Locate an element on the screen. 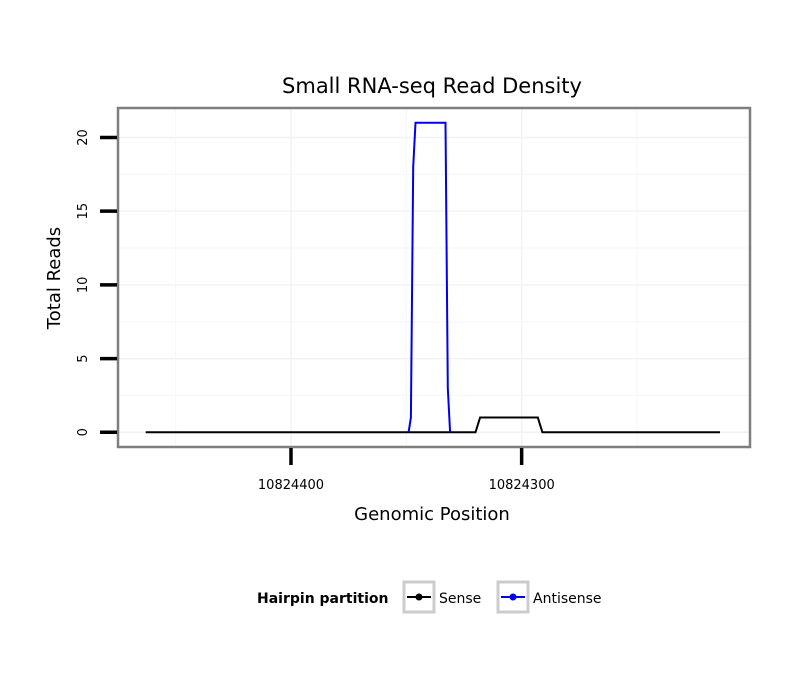  legend: Hairpin partition Sense Antisense is located at coordinates (429, 597).